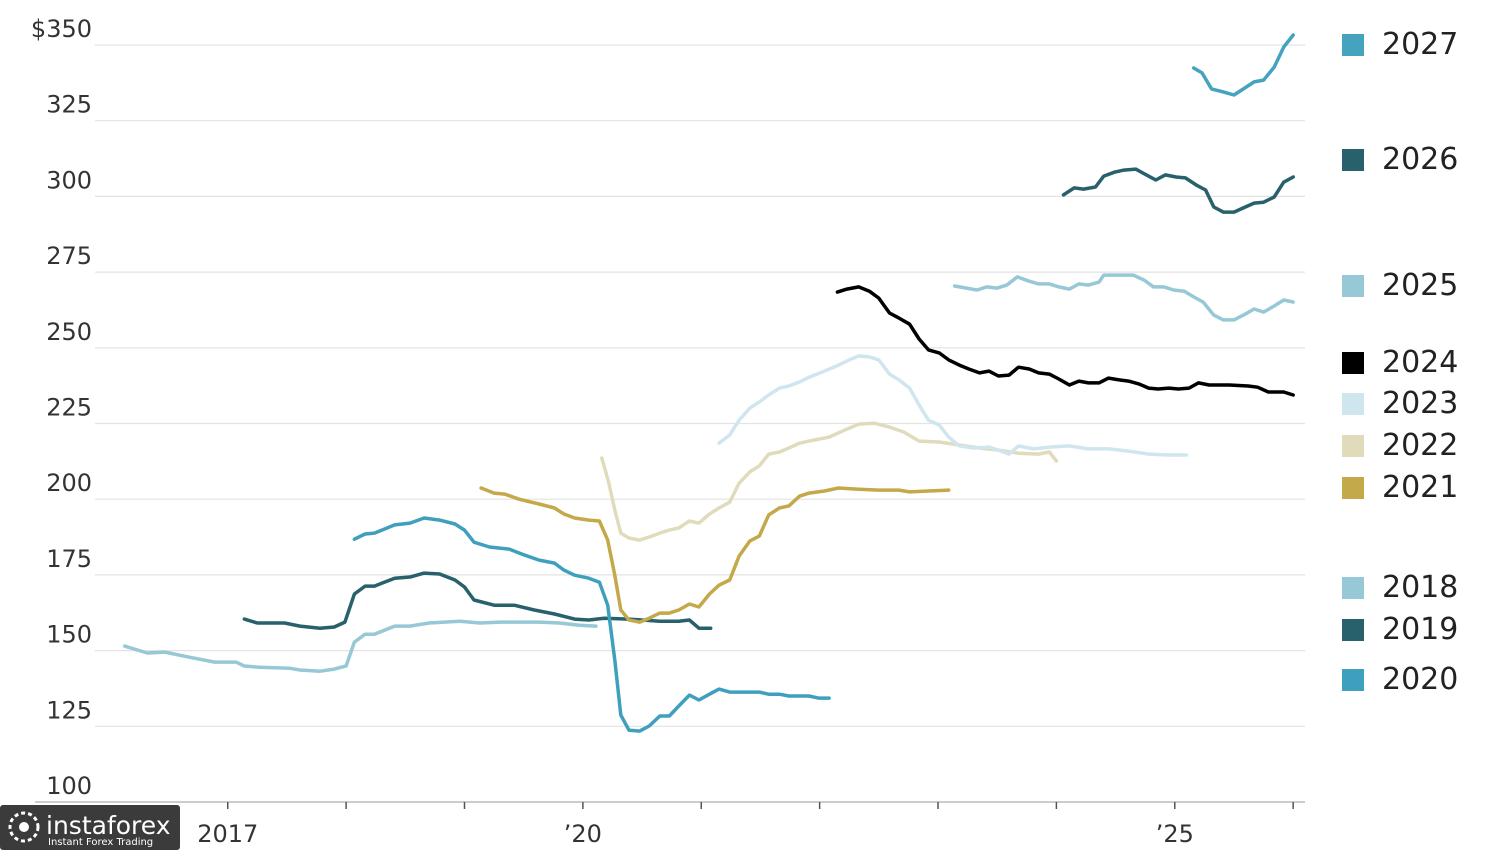  What do you see at coordinates (1175, 834) in the screenshot?
I see `x-tick-label: ’25` at bounding box center [1175, 834].